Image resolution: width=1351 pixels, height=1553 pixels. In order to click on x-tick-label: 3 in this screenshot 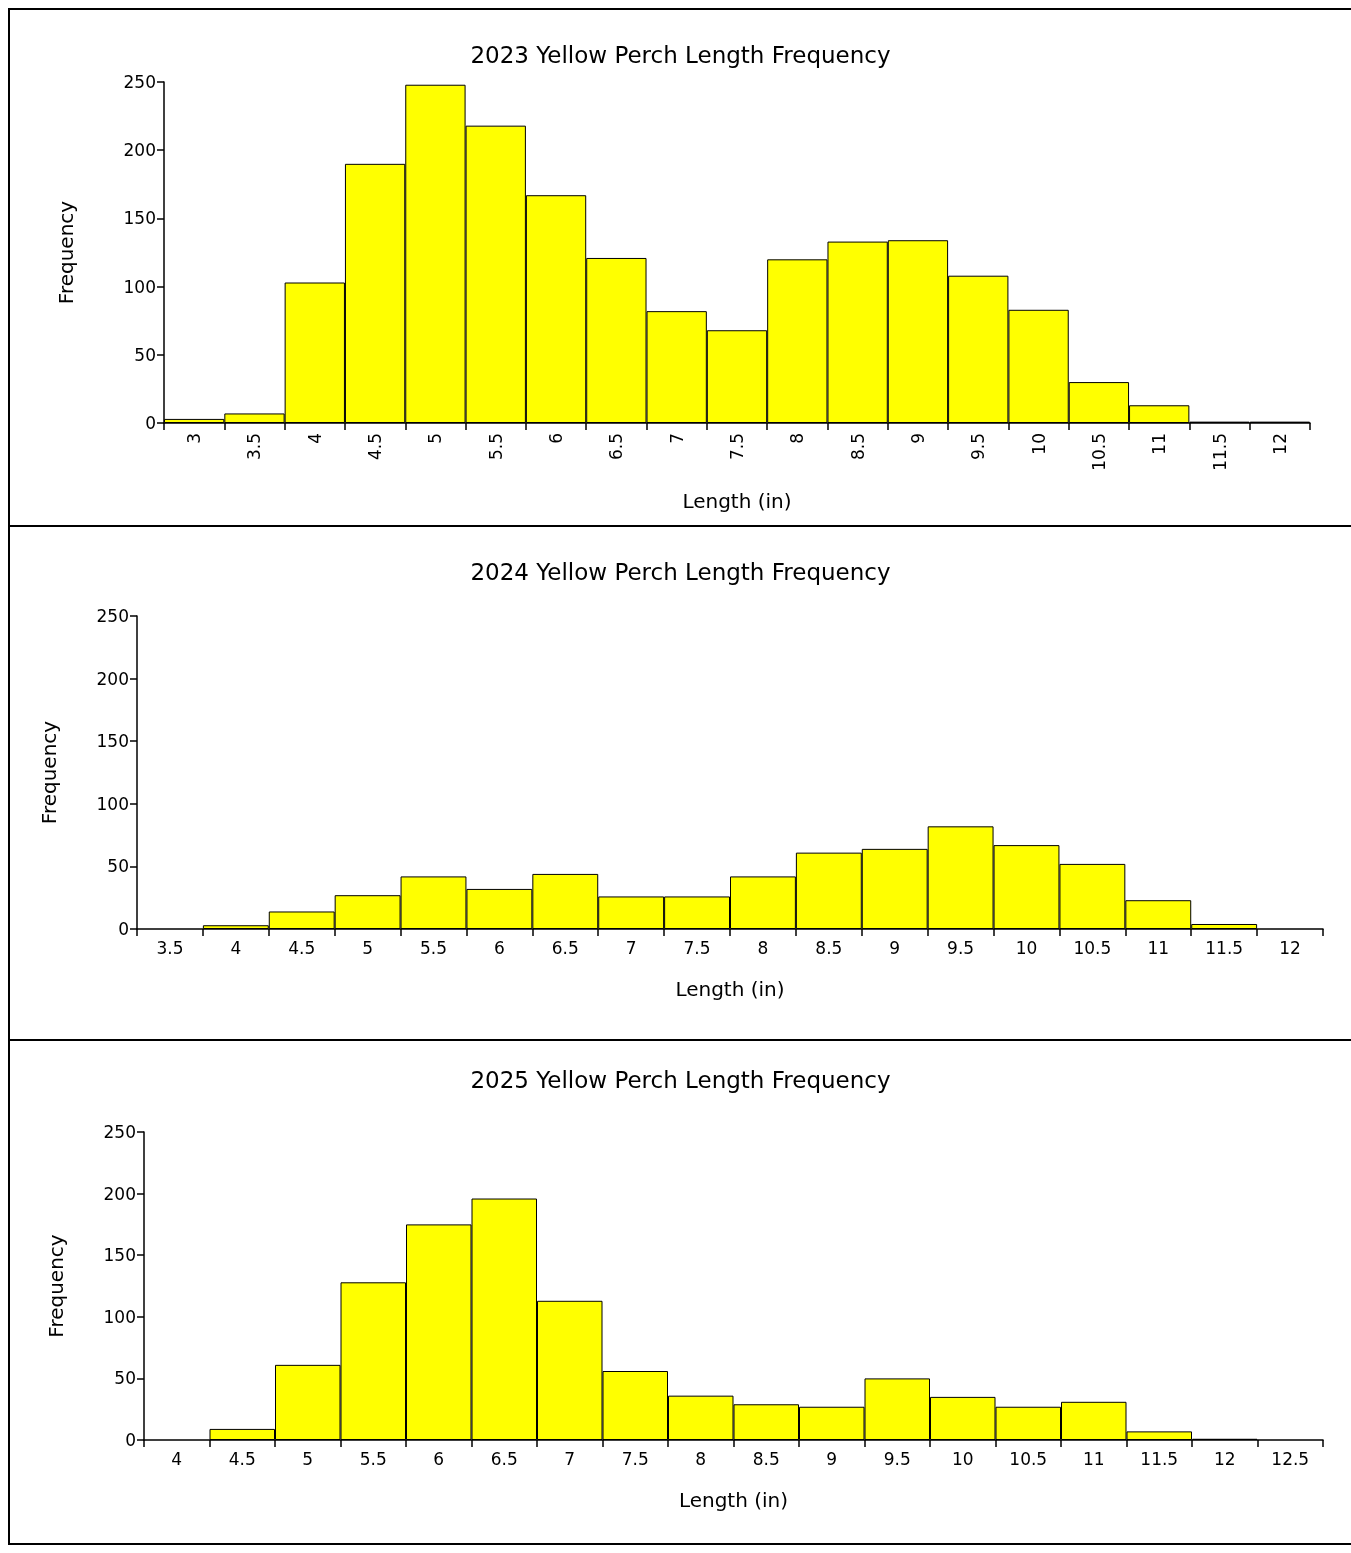, I will do `click(194, 438)`.